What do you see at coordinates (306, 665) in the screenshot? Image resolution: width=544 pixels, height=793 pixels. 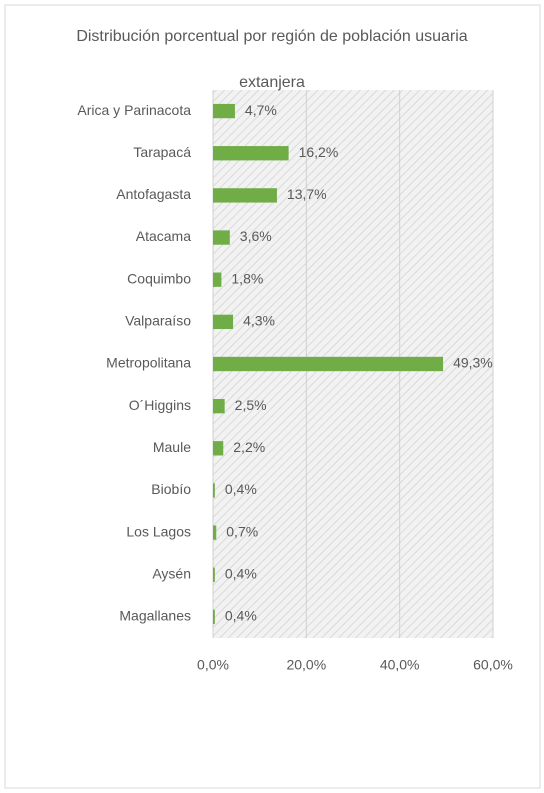 I see `x-tick-label: 20,0%` at bounding box center [306, 665].